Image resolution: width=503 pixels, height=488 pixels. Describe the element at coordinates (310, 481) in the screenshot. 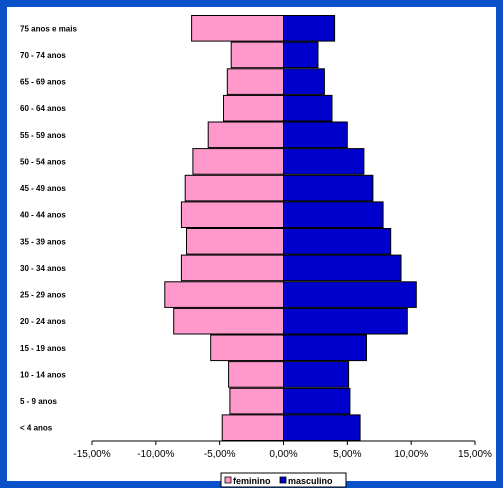

I see `legend-label-masculino: masculino` at that location.